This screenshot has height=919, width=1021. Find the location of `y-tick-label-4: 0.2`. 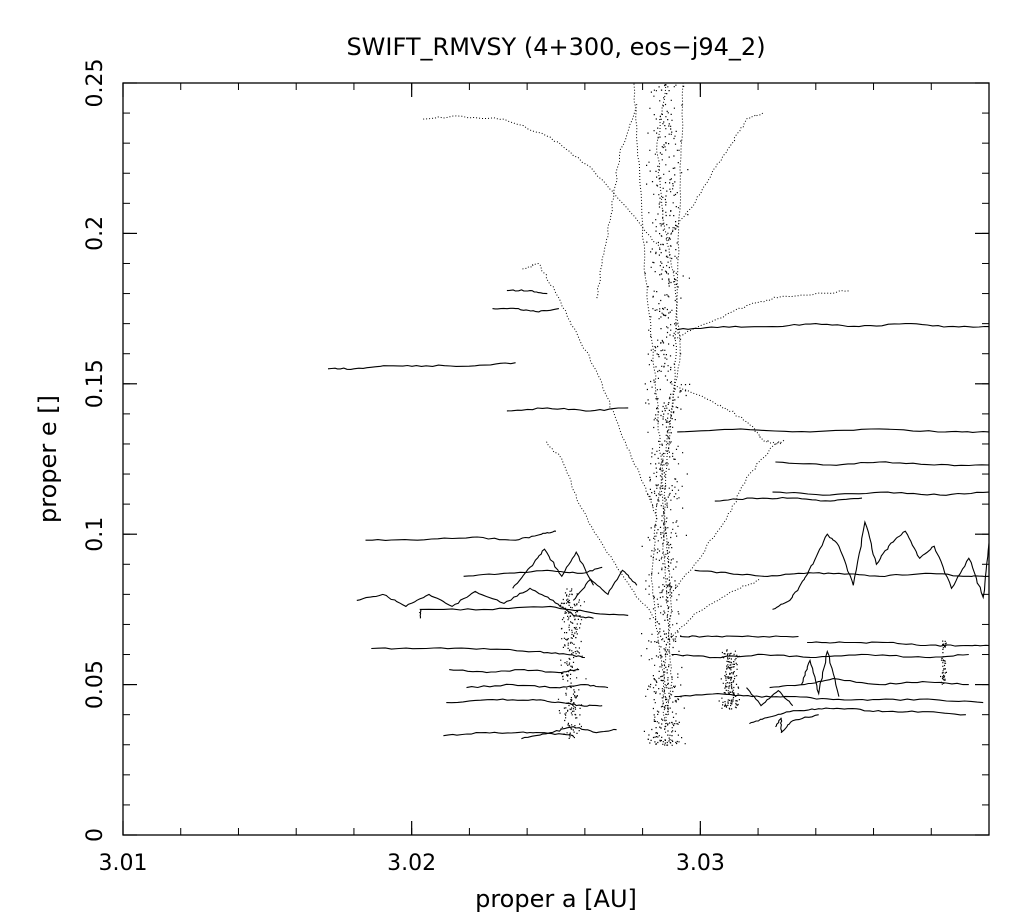

y-tick-label-4: 0.2 is located at coordinates (95, 233).